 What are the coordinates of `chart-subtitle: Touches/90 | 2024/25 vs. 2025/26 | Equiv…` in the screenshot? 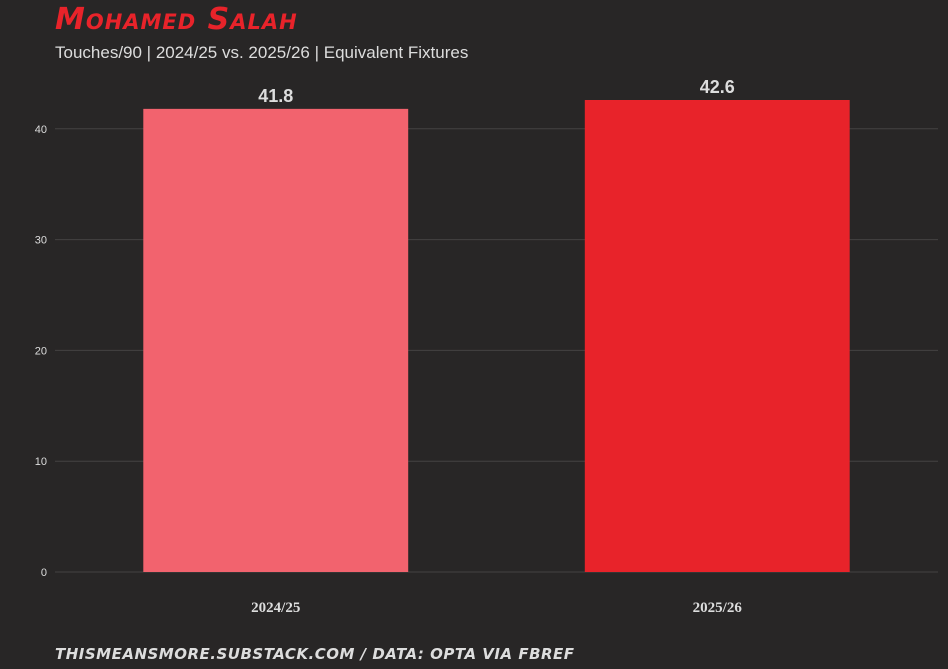 It's located at (262, 52).